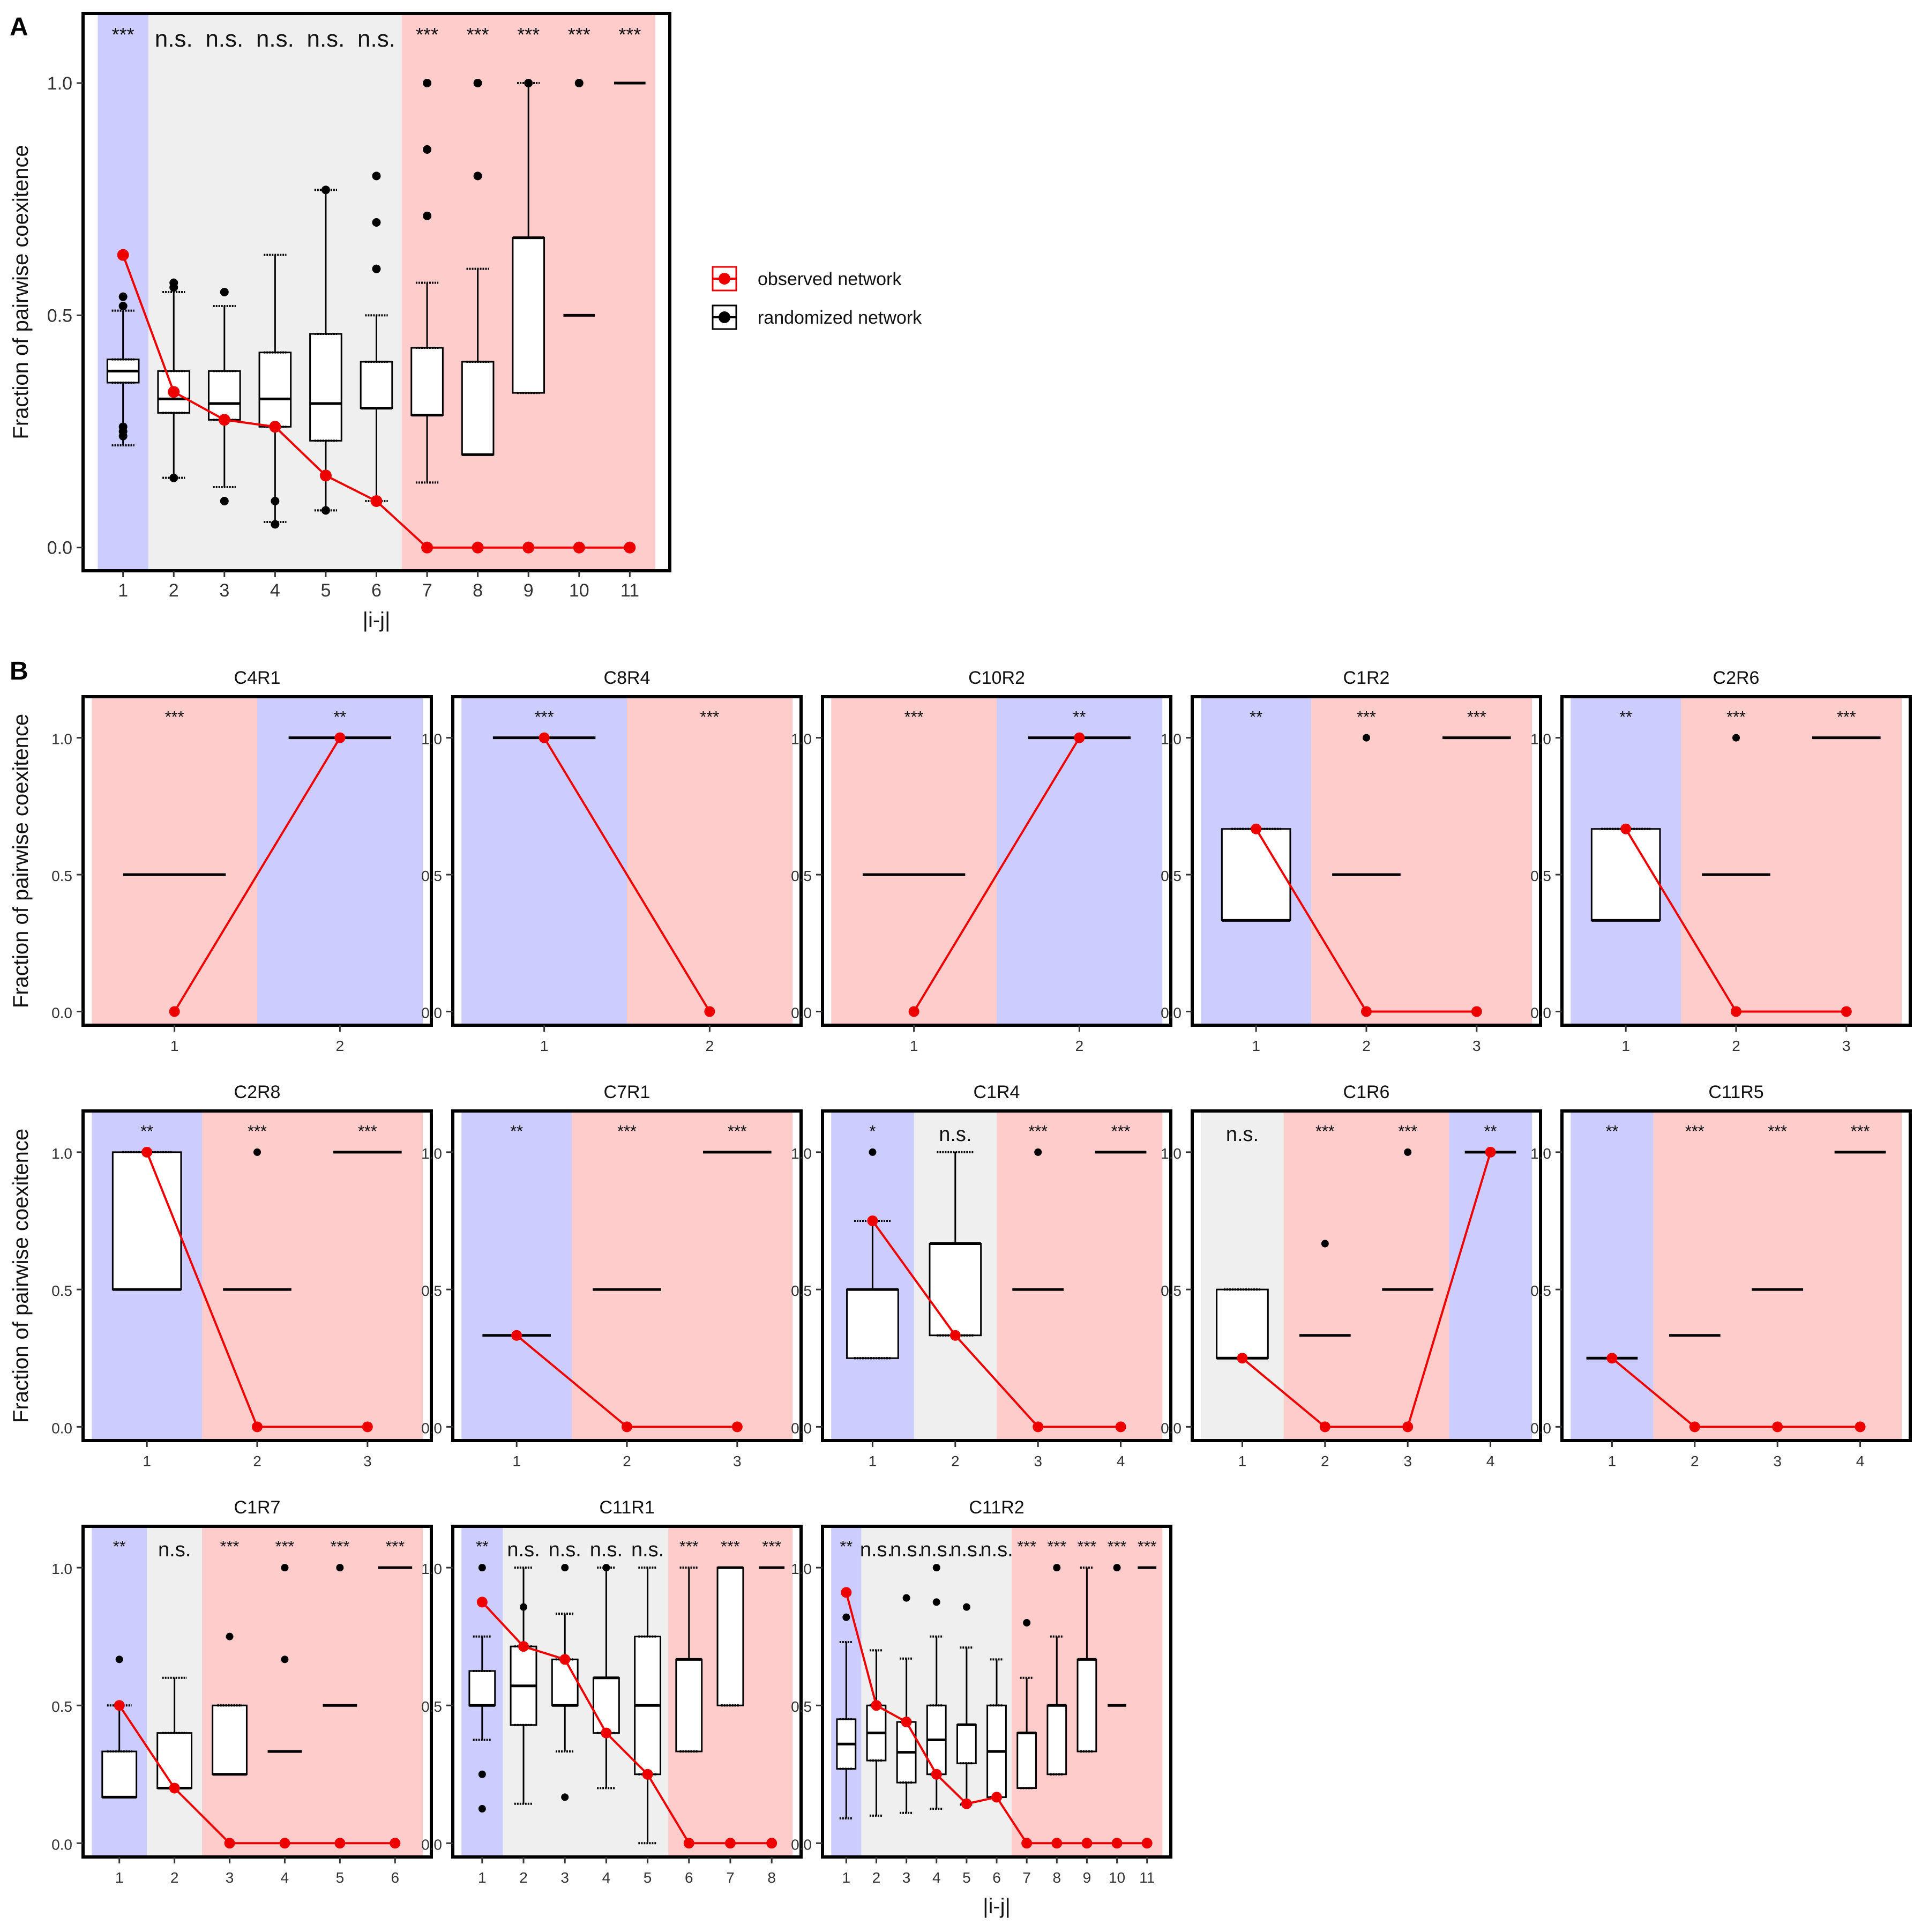 This screenshot has width=1929, height=1932. Describe the element at coordinates (1612, 1131) in the screenshot. I see `significance-label: **` at that location.